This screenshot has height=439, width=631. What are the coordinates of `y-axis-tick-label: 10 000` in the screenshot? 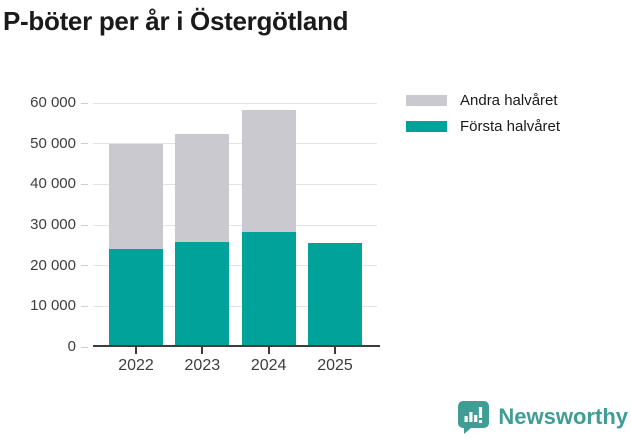 It's located at (53, 306).